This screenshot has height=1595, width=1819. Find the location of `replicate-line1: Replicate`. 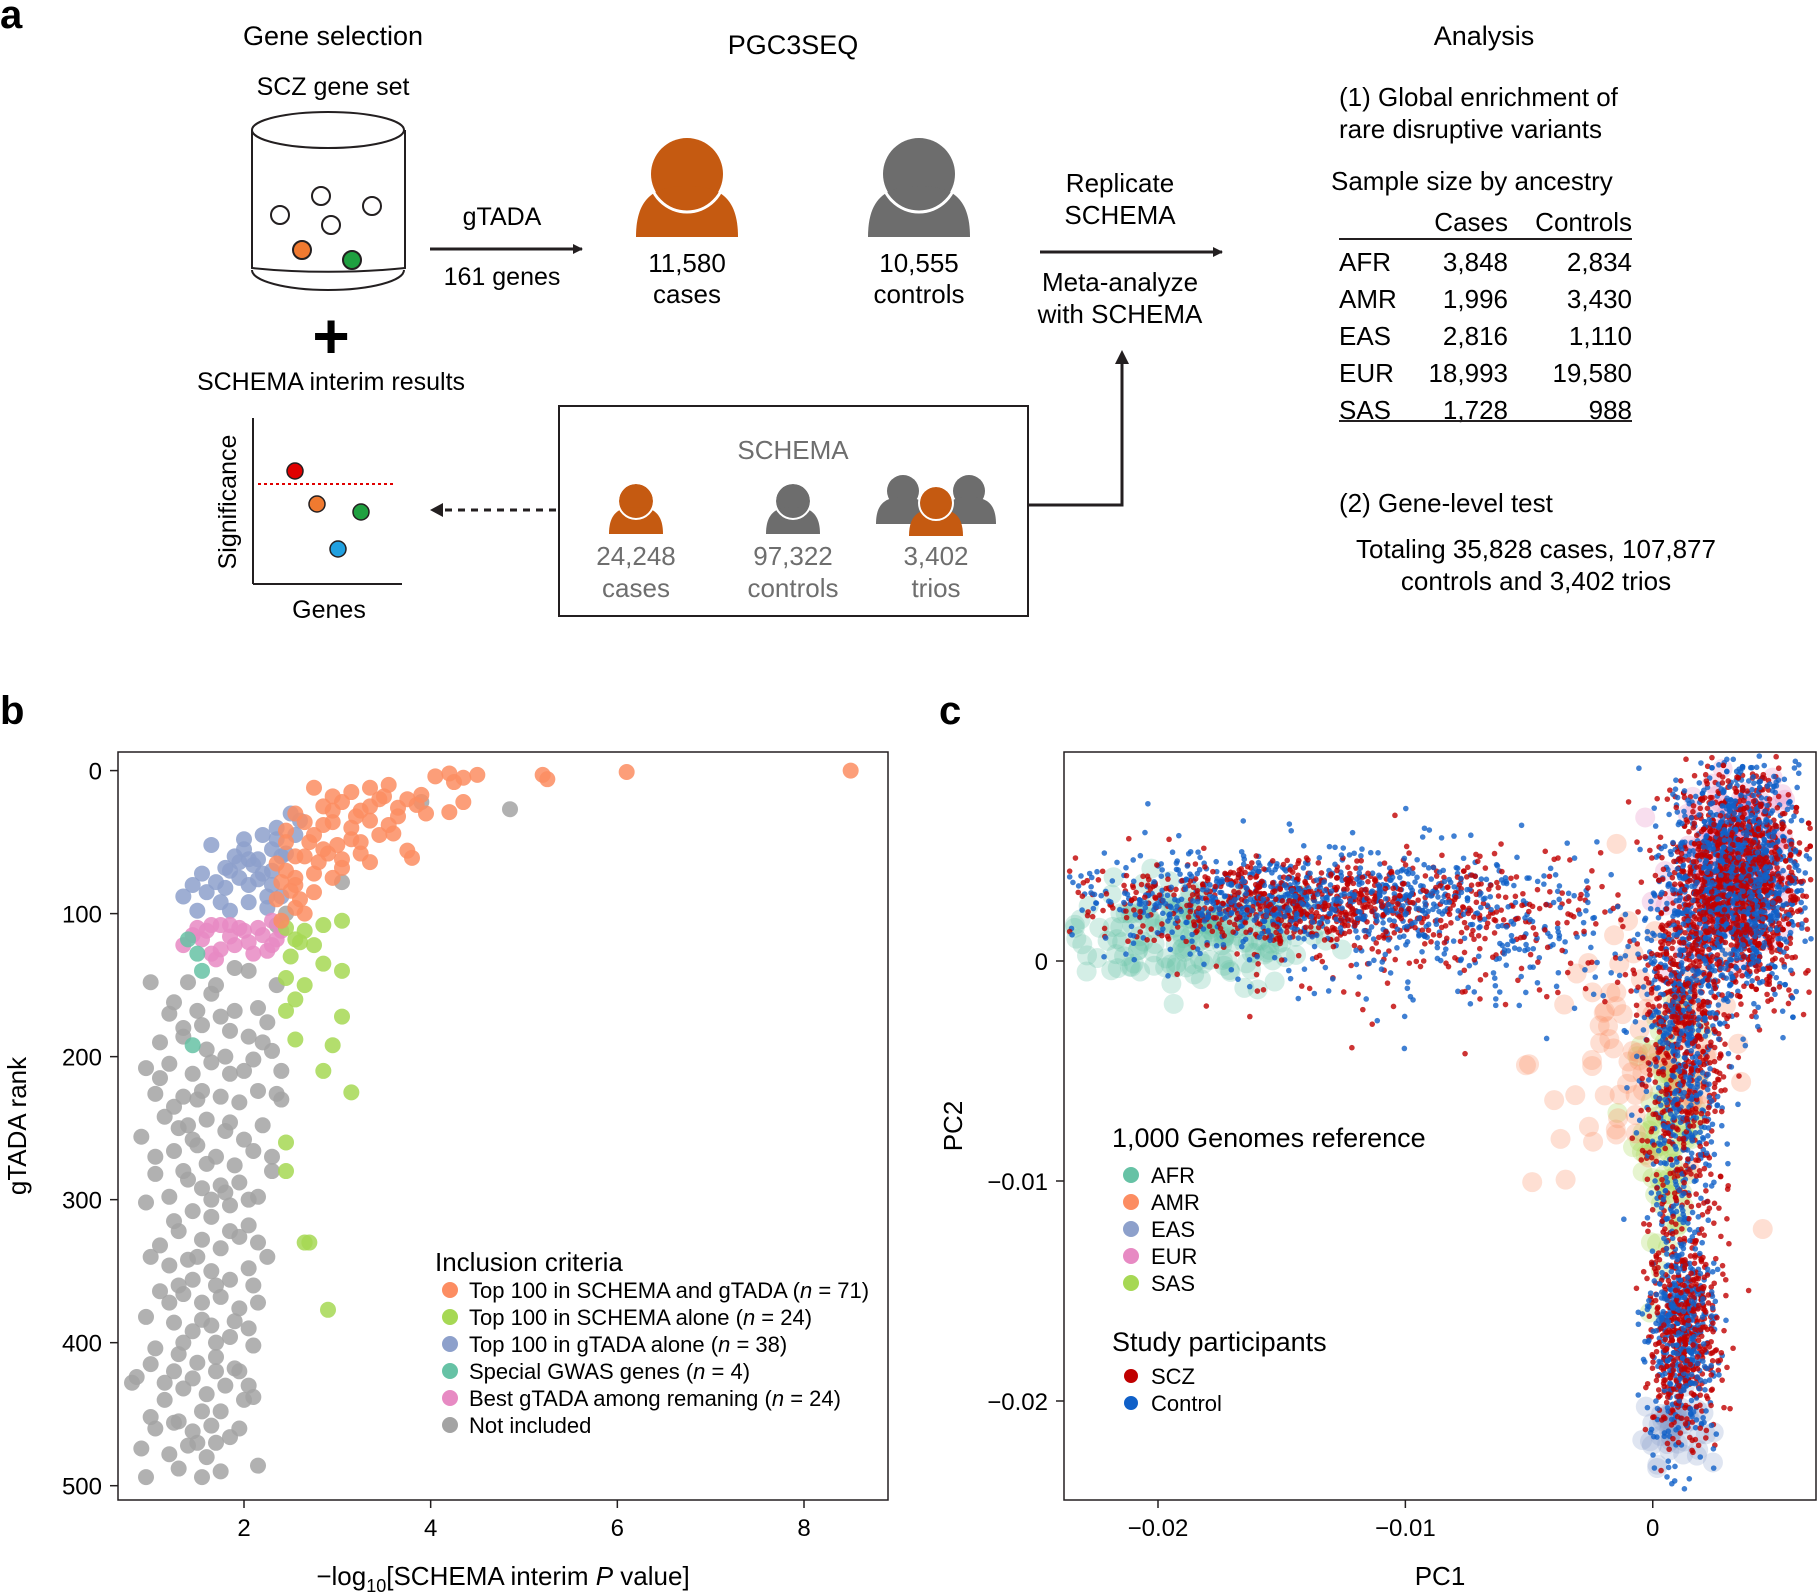

replicate-line1: Replicate is located at coordinates (1120, 183).